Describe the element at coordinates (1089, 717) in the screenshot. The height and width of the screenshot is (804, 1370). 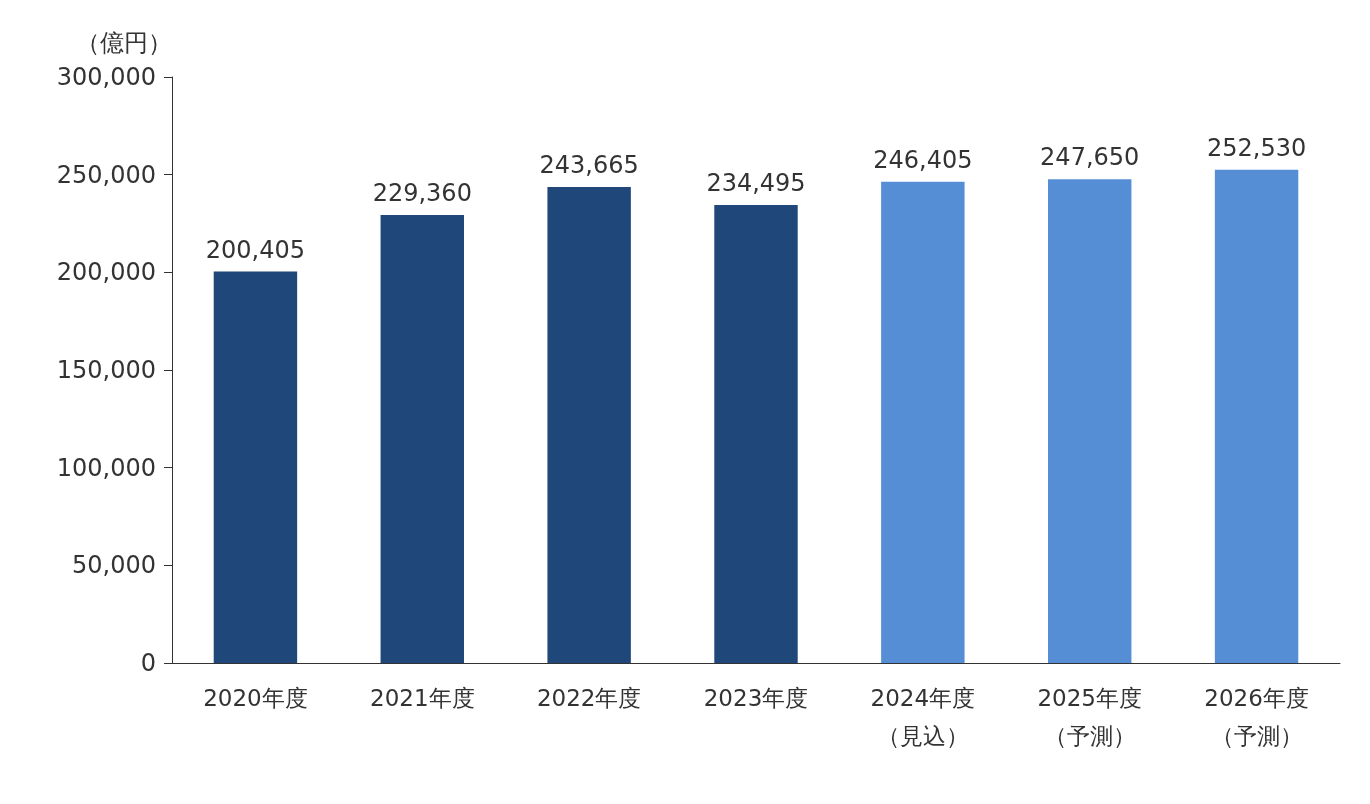
I see `x-tick-label: 2025年度（予測）` at that location.